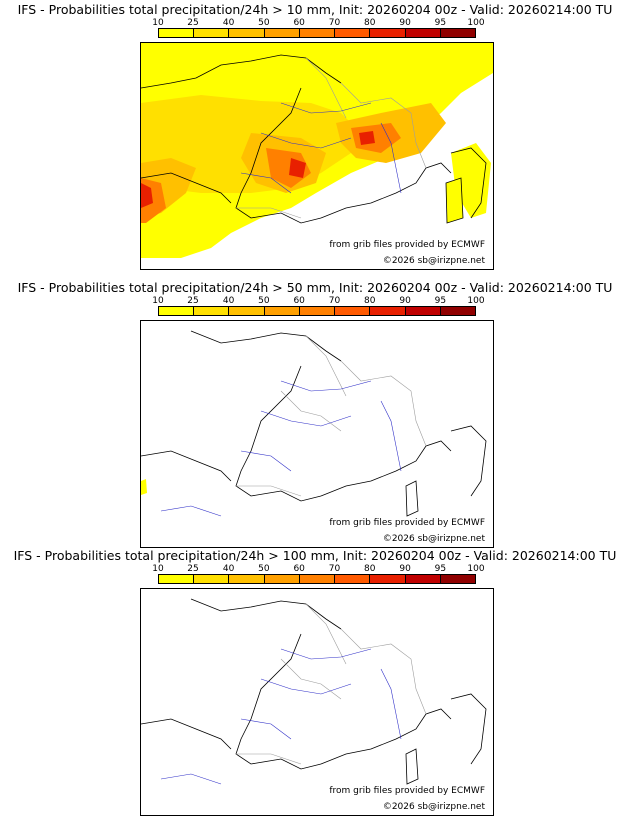 Image resolution: width=630 pixels, height=828 pixels. Describe the element at coordinates (367, 138) in the screenshot. I see `precip-area-80c` at that location.